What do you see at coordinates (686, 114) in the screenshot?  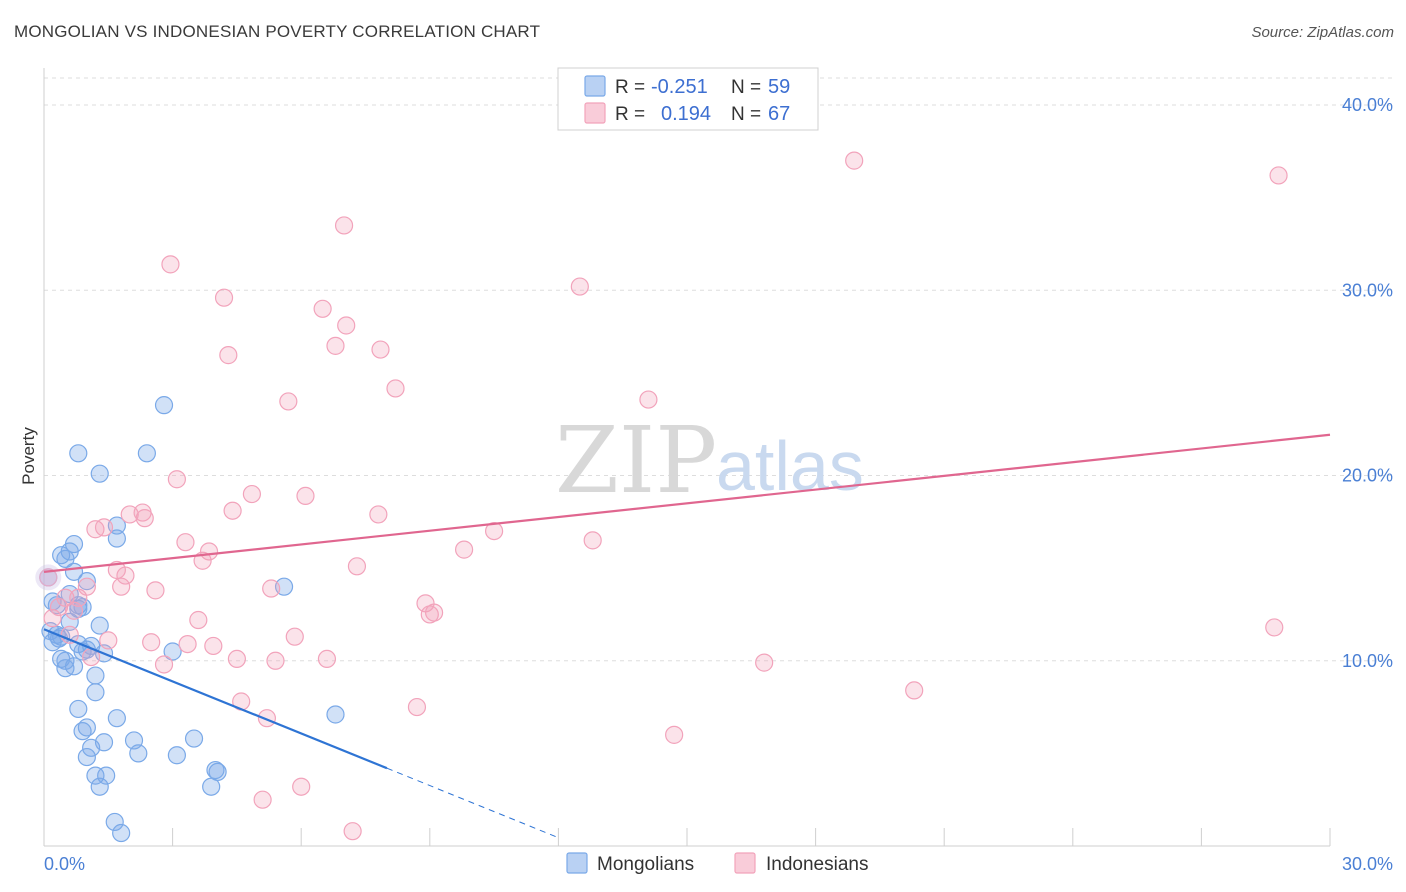 I see `legend-r-value-indonesians: 0.194` at bounding box center [686, 114].